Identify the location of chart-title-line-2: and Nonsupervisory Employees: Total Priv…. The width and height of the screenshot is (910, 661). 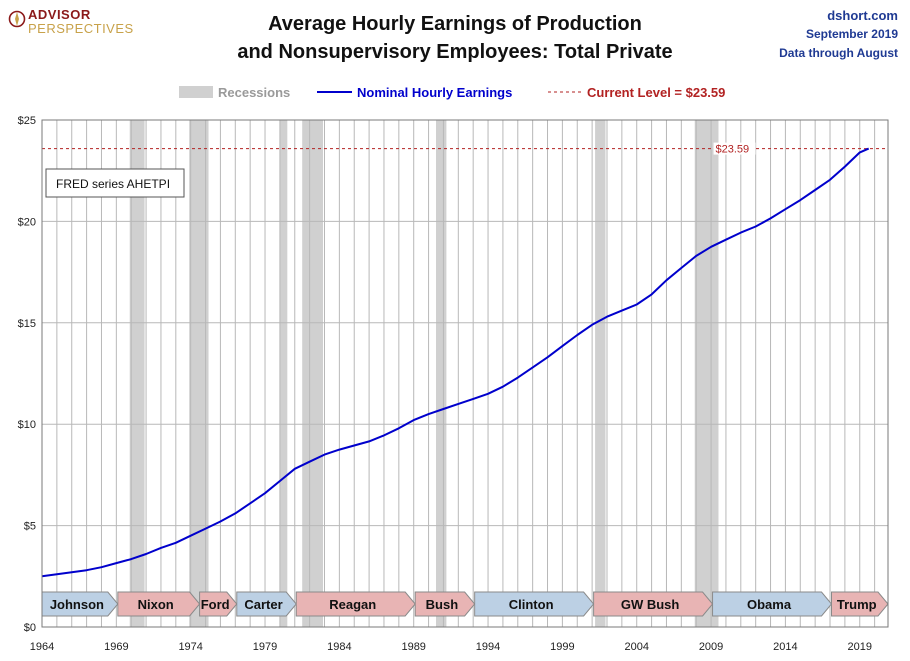
(455, 52).